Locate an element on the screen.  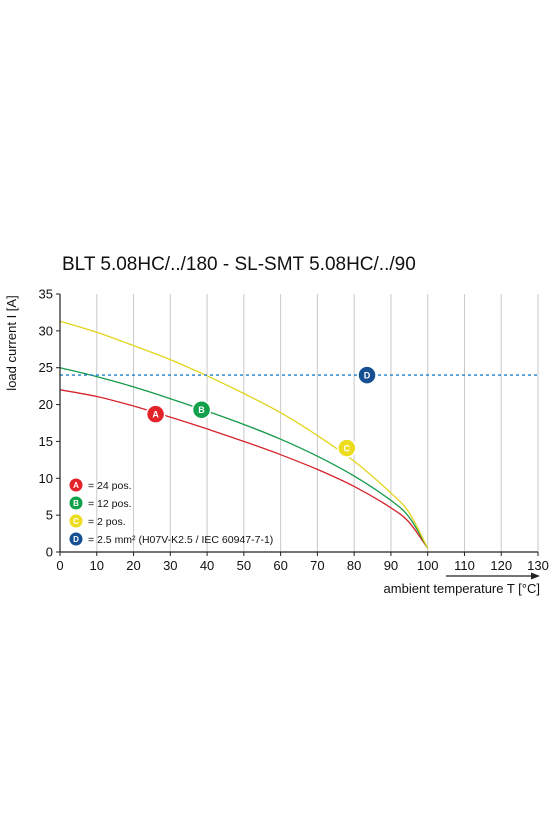
legend-badge-c is located at coordinates (76, 521).